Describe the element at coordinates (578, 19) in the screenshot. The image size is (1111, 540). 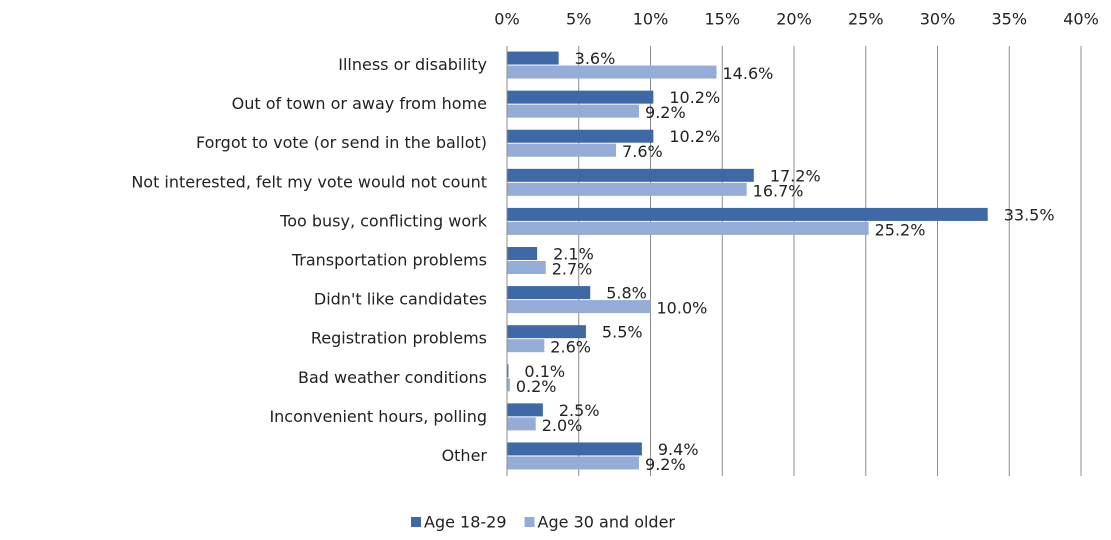
I see `x-tick-label: 5%` at that location.